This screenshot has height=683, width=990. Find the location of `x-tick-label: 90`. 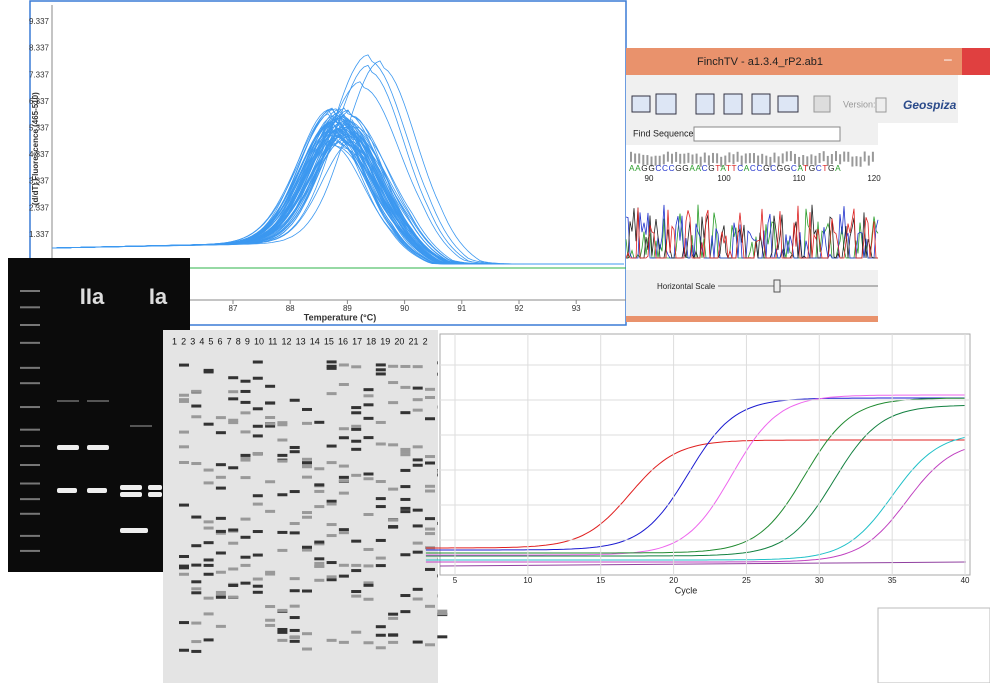

x-tick-label: 90 is located at coordinates (404, 308).